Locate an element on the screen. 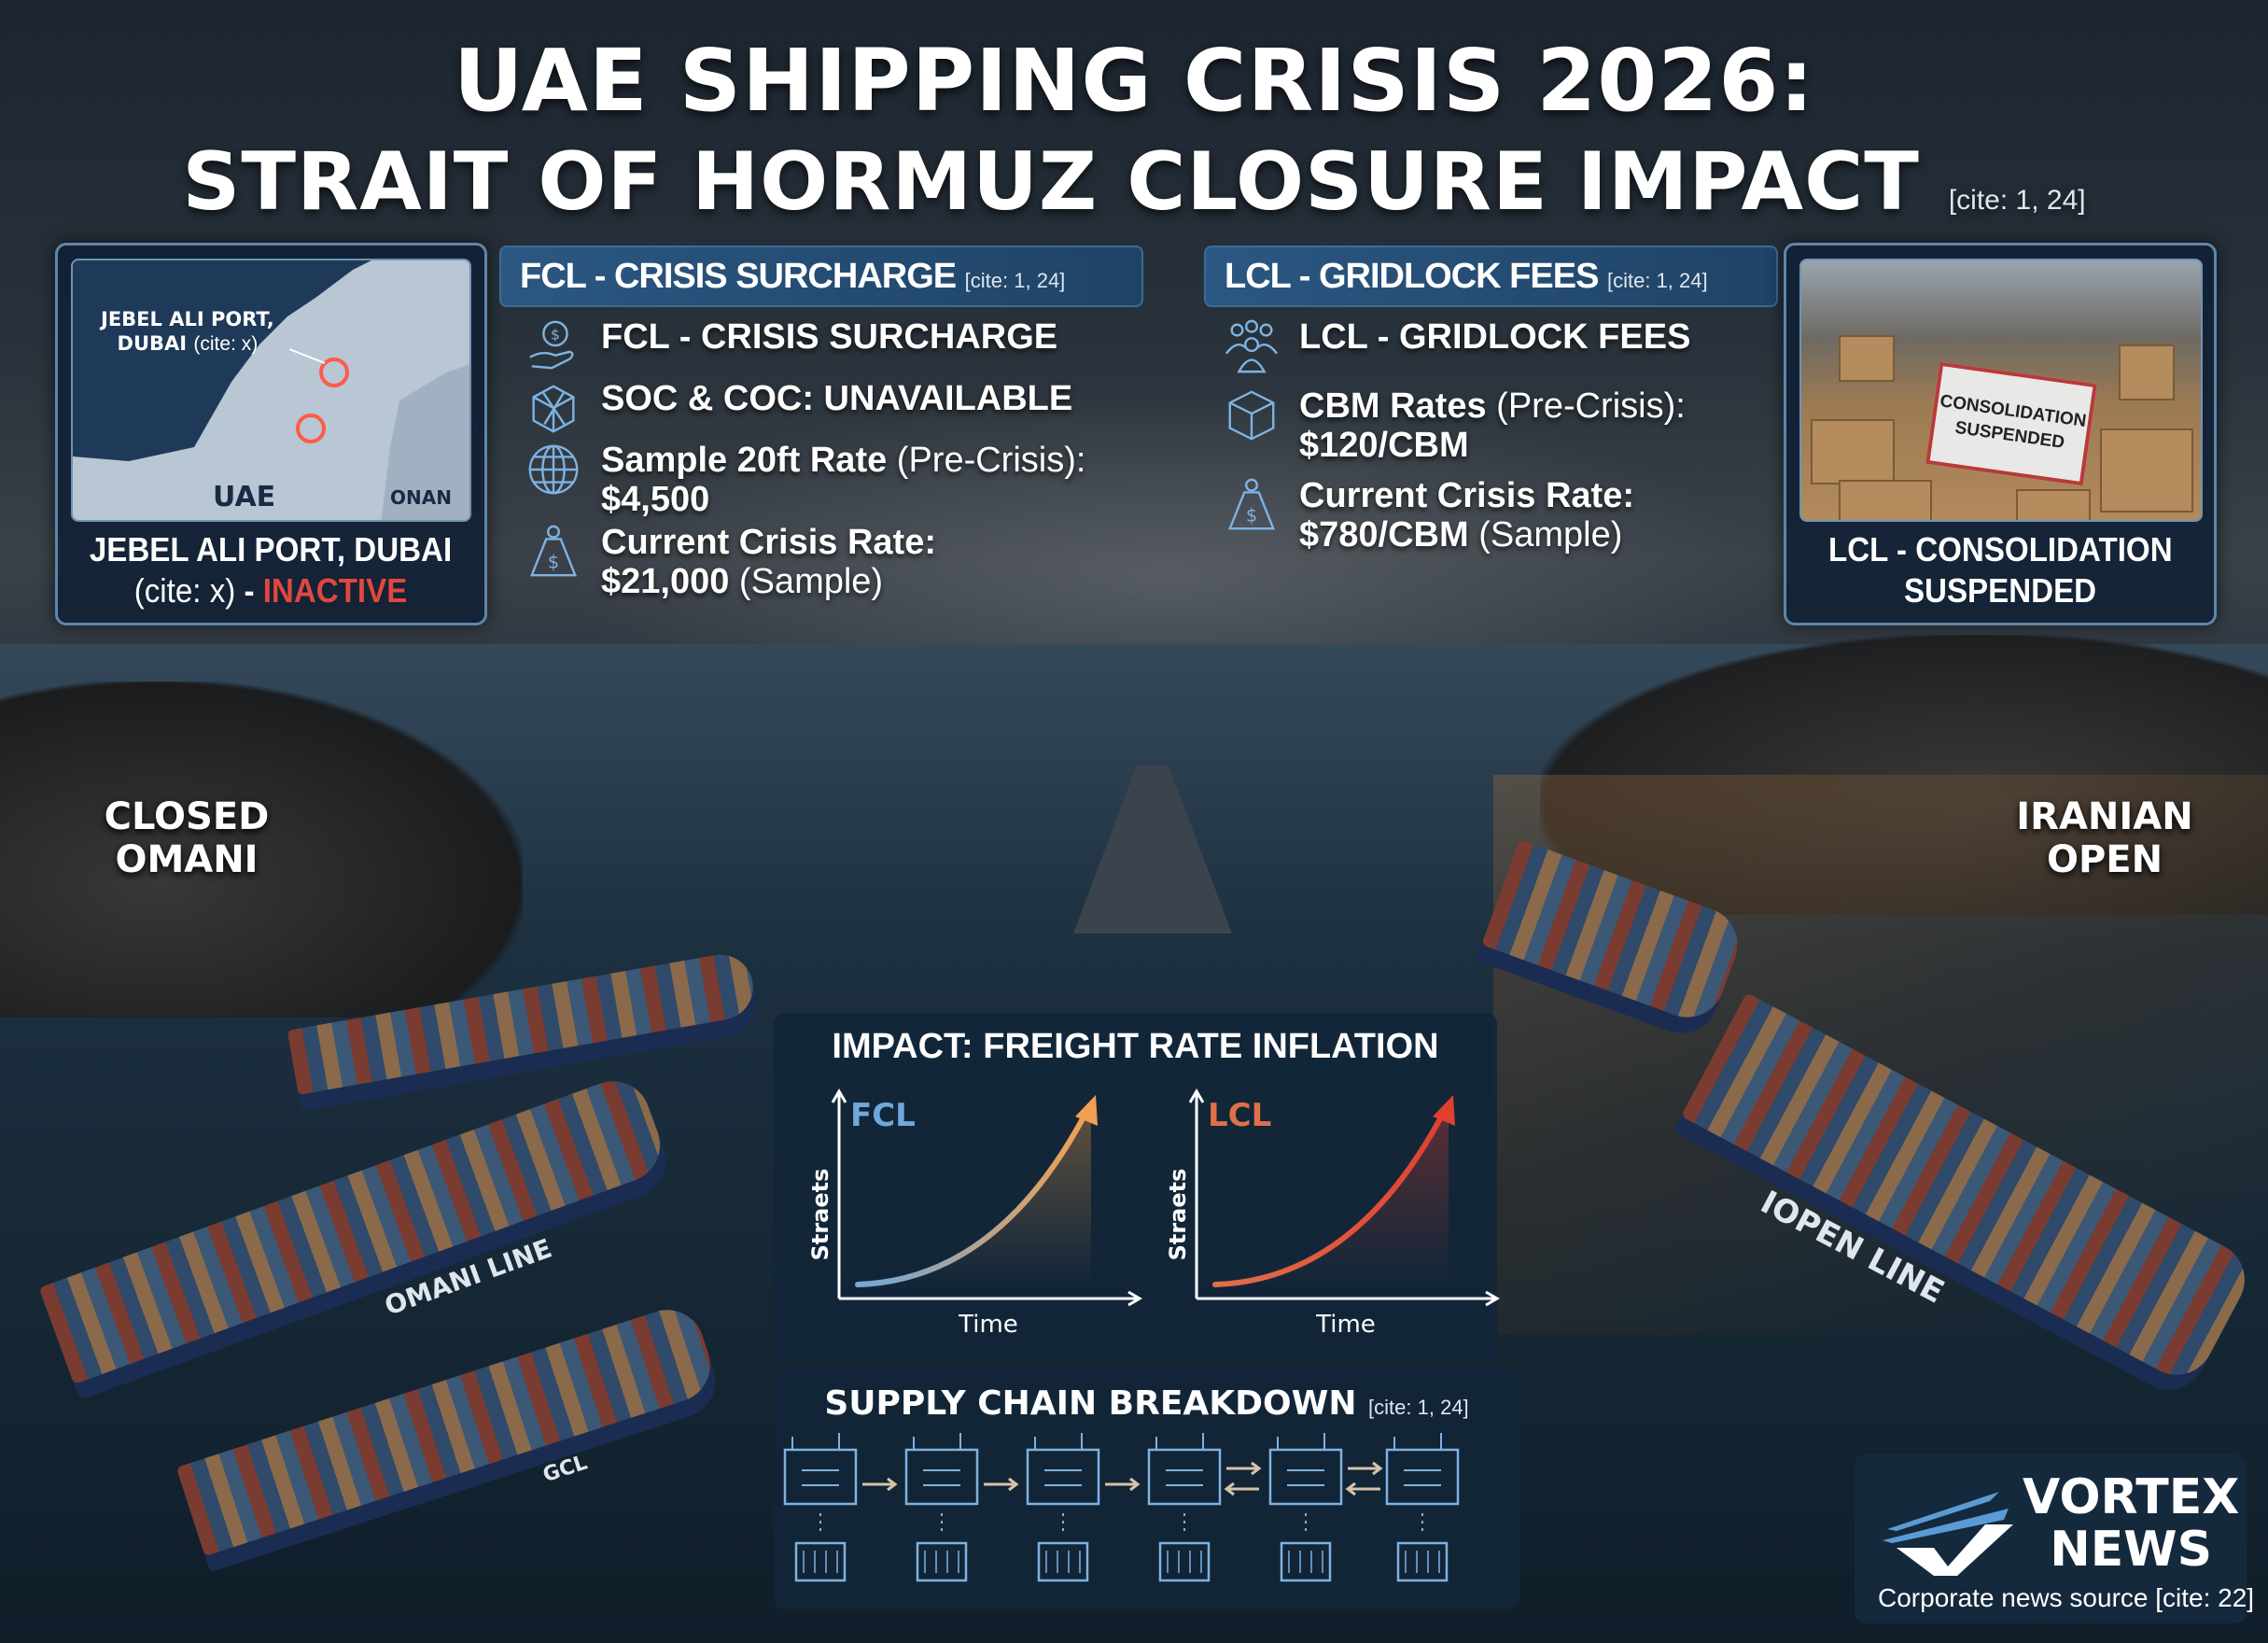  item-text: SOC & COC: UNAVAILABLE is located at coordinates (836, 398).